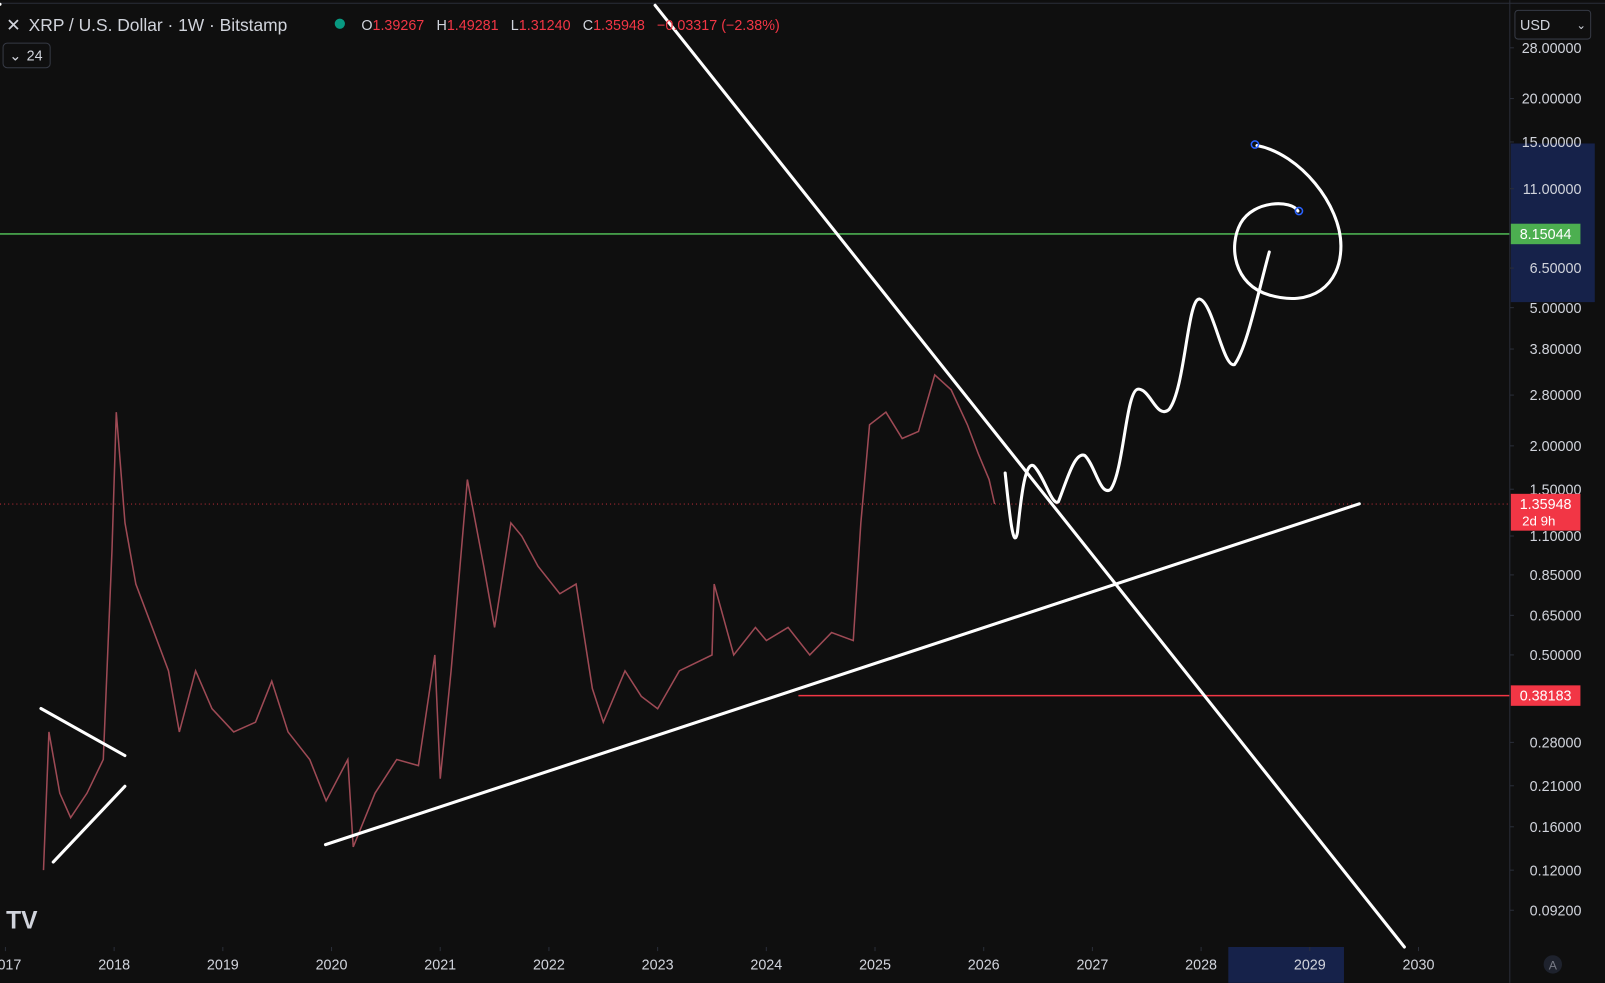 The height and width of the screenshot is (983, 1605). Describe the element at coordinates (1556, 871) in the screenshot. I see `y-tick-label: 0.12000` at that location.